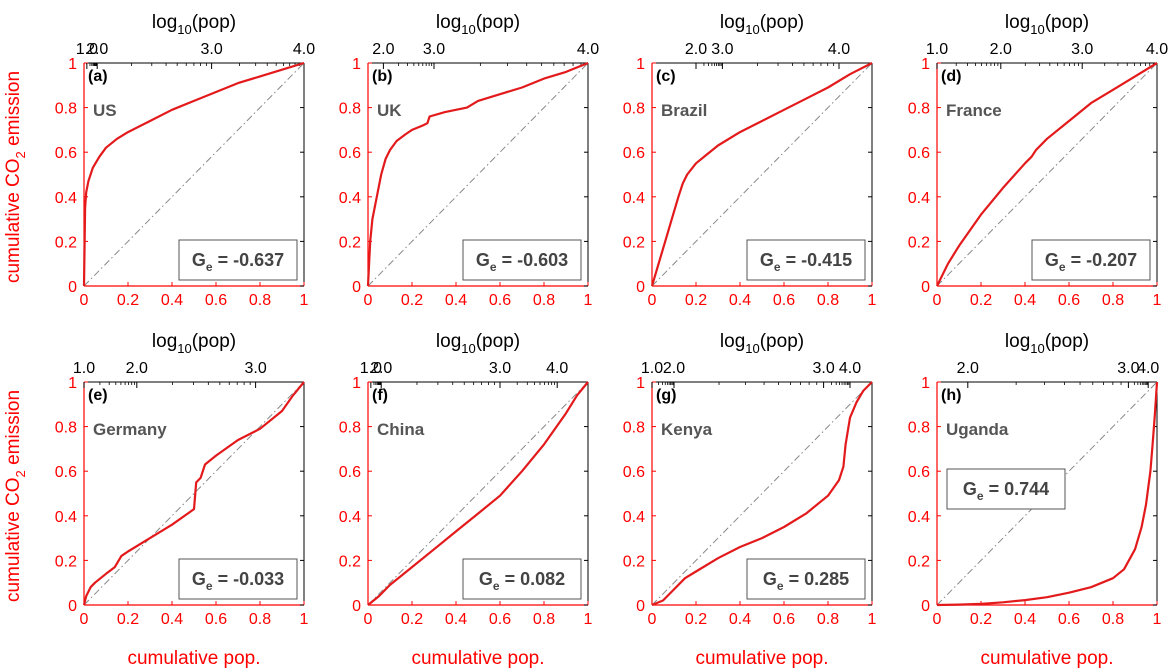 This screenshot has height=671, width=1172. Describe the element at coordinates (666, 76) in the screenshot. I see `panel-letter: (c)` at that location.